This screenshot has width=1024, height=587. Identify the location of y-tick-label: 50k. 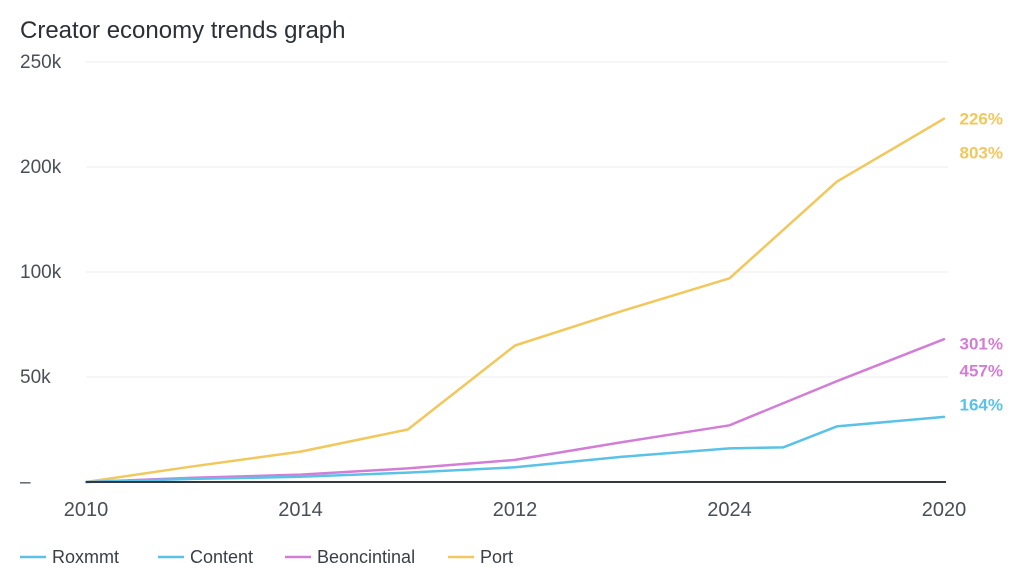
(35, 377).